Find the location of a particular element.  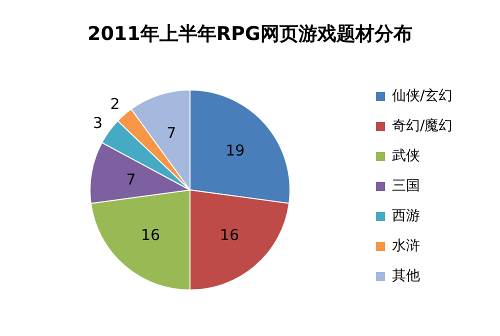

legend-label: 三国 is located at coordinates (406, 186).